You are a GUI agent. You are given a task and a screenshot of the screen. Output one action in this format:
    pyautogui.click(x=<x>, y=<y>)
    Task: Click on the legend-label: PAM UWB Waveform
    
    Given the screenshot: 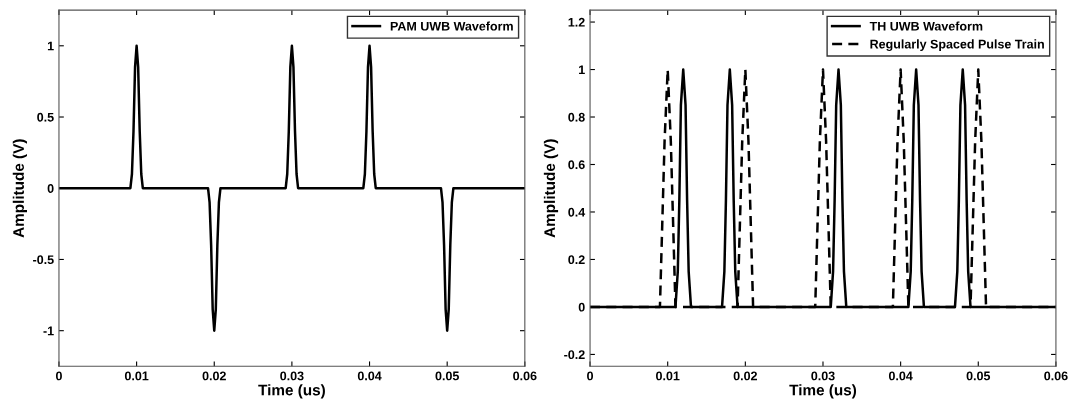 What is the action you would take?
    pyautogui.click(x=451, y=26)
    